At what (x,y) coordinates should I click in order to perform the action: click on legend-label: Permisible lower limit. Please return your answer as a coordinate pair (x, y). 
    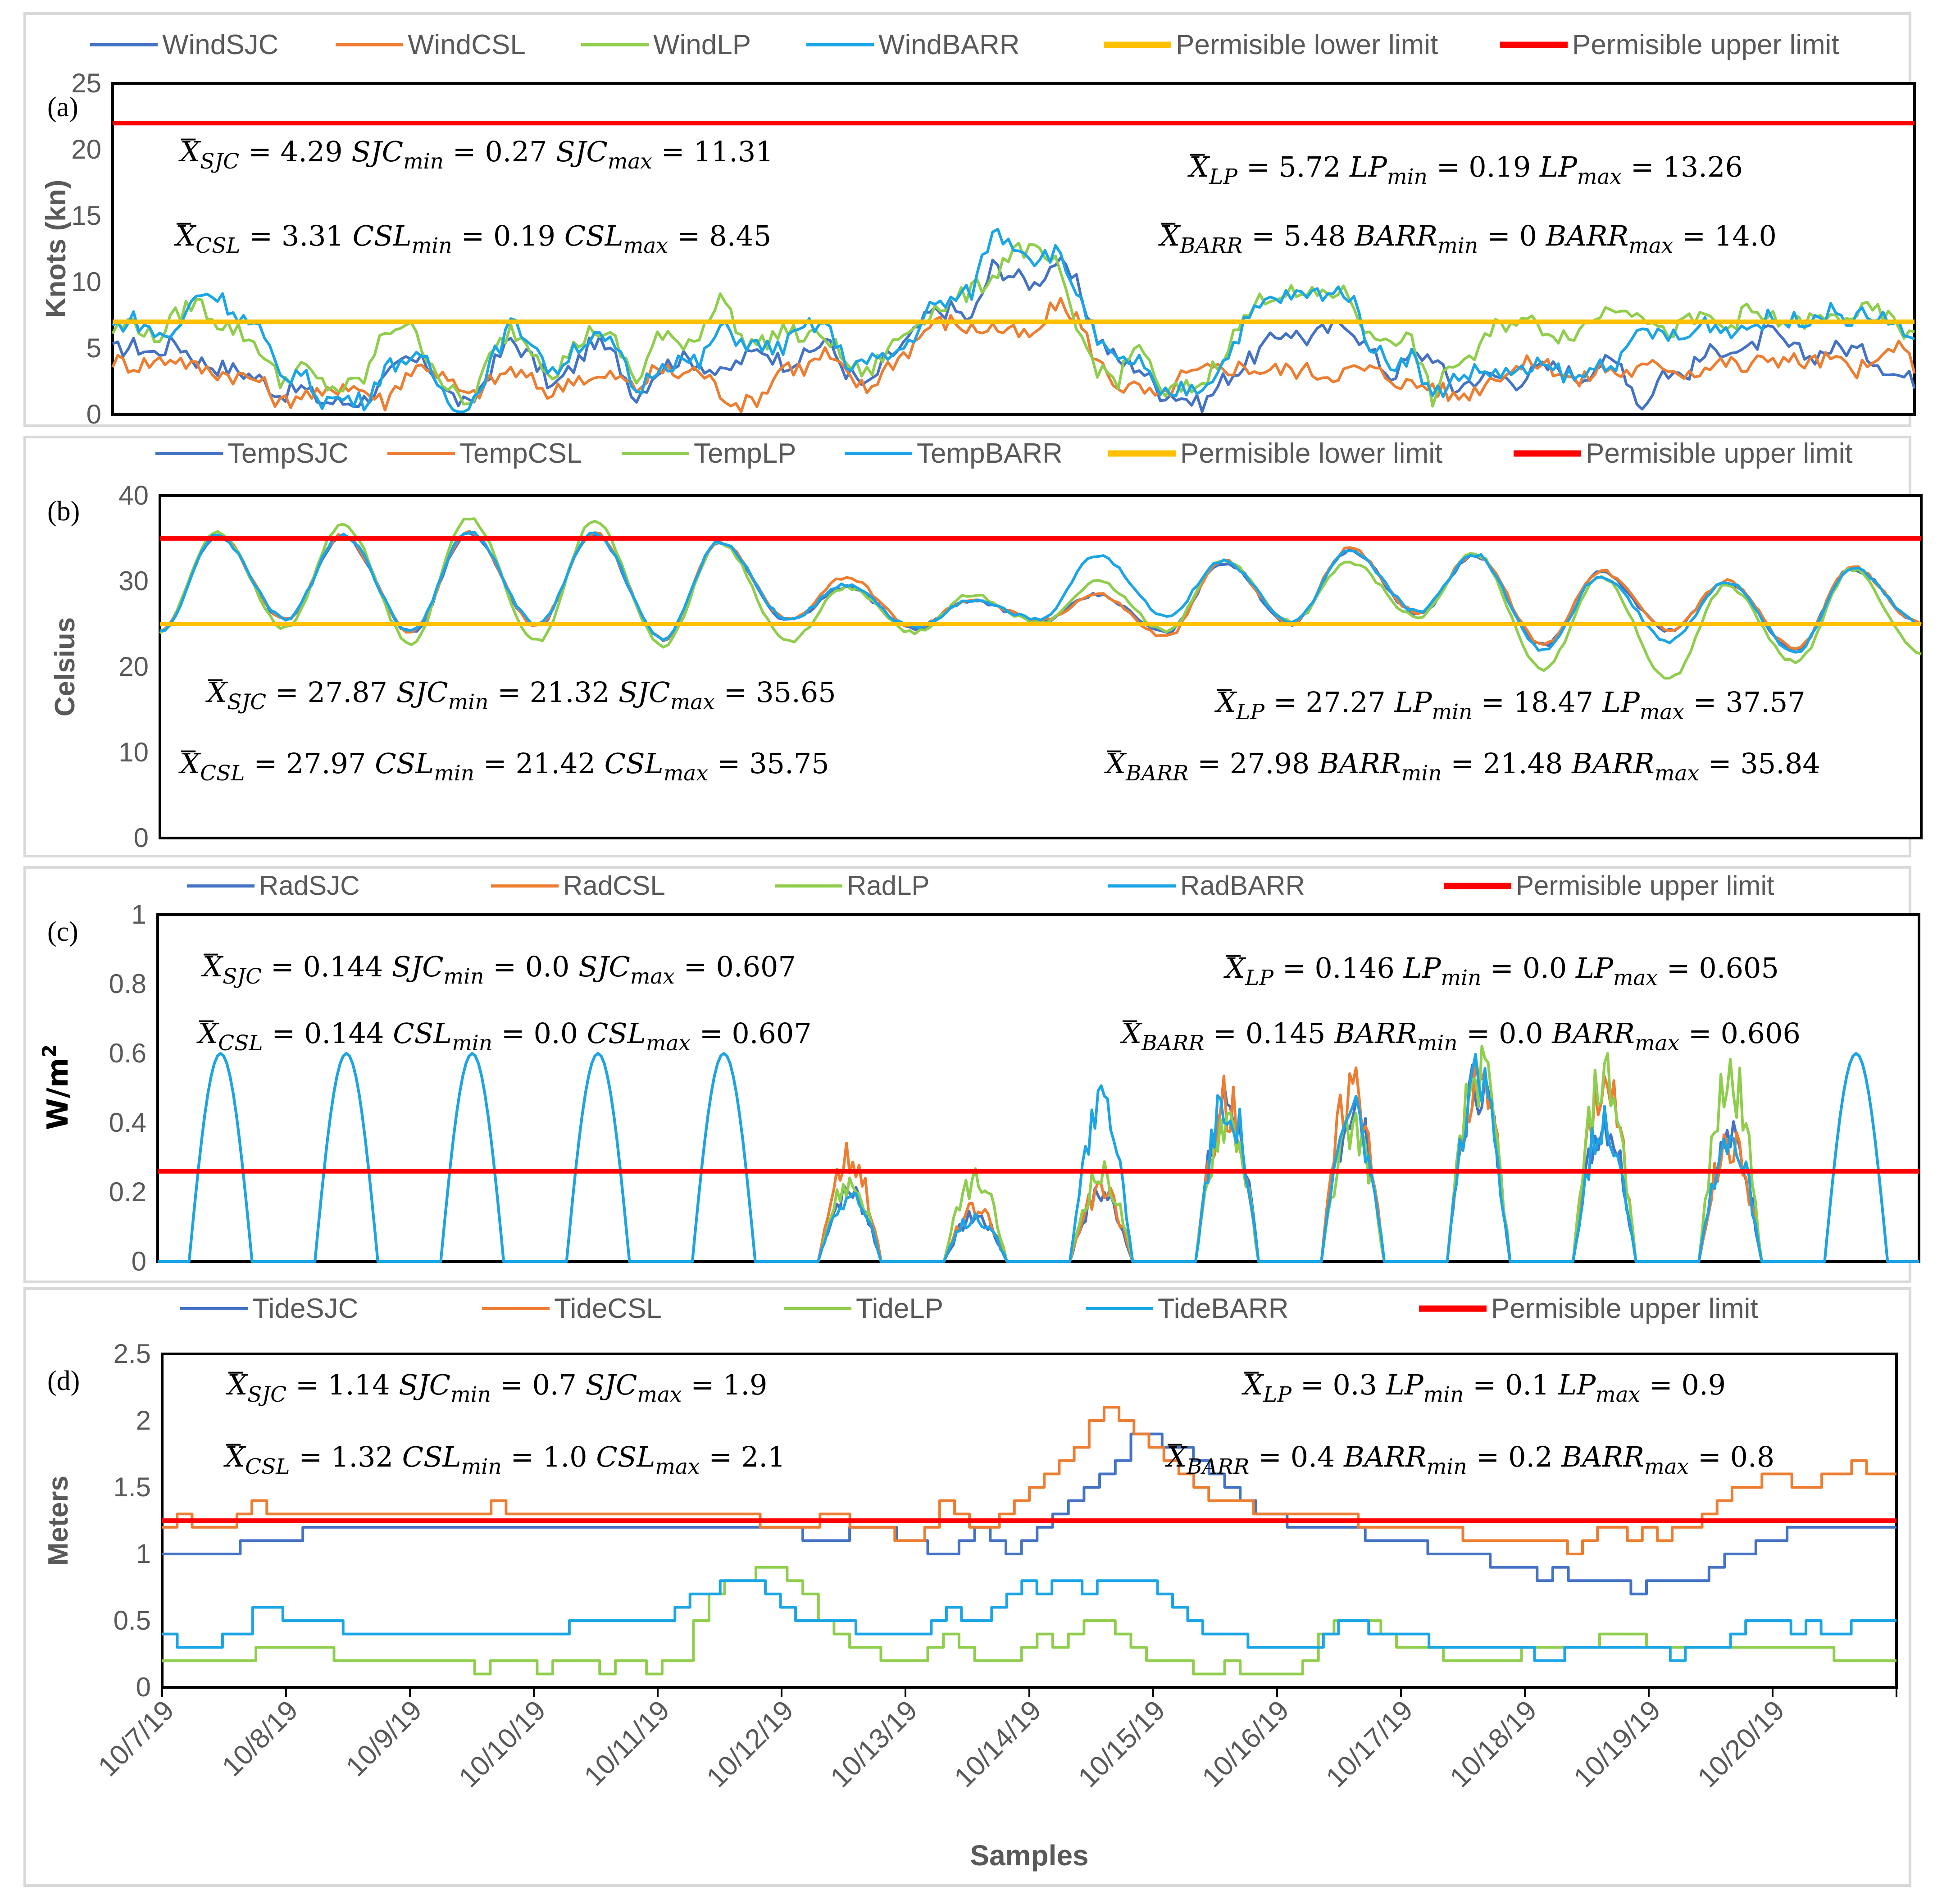
    Looking at the image, I should click on (1311, 453).